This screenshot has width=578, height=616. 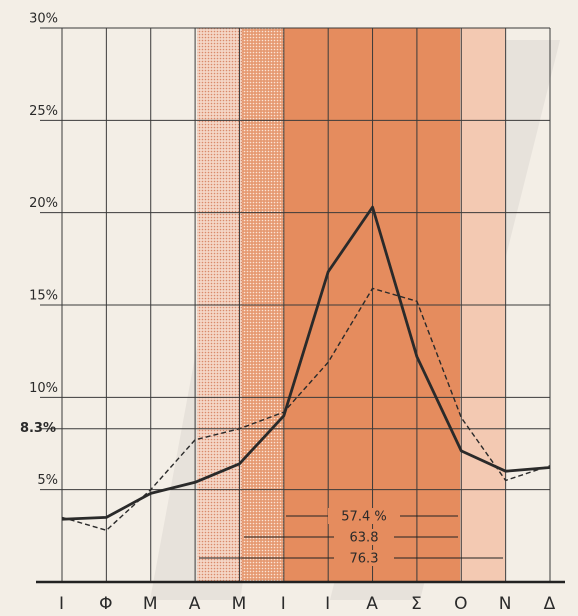 What do you see at coordinates (38, 428) in the screenshot?
I see `y-tick-label: 8.3%` at bounding box center [38, 428].